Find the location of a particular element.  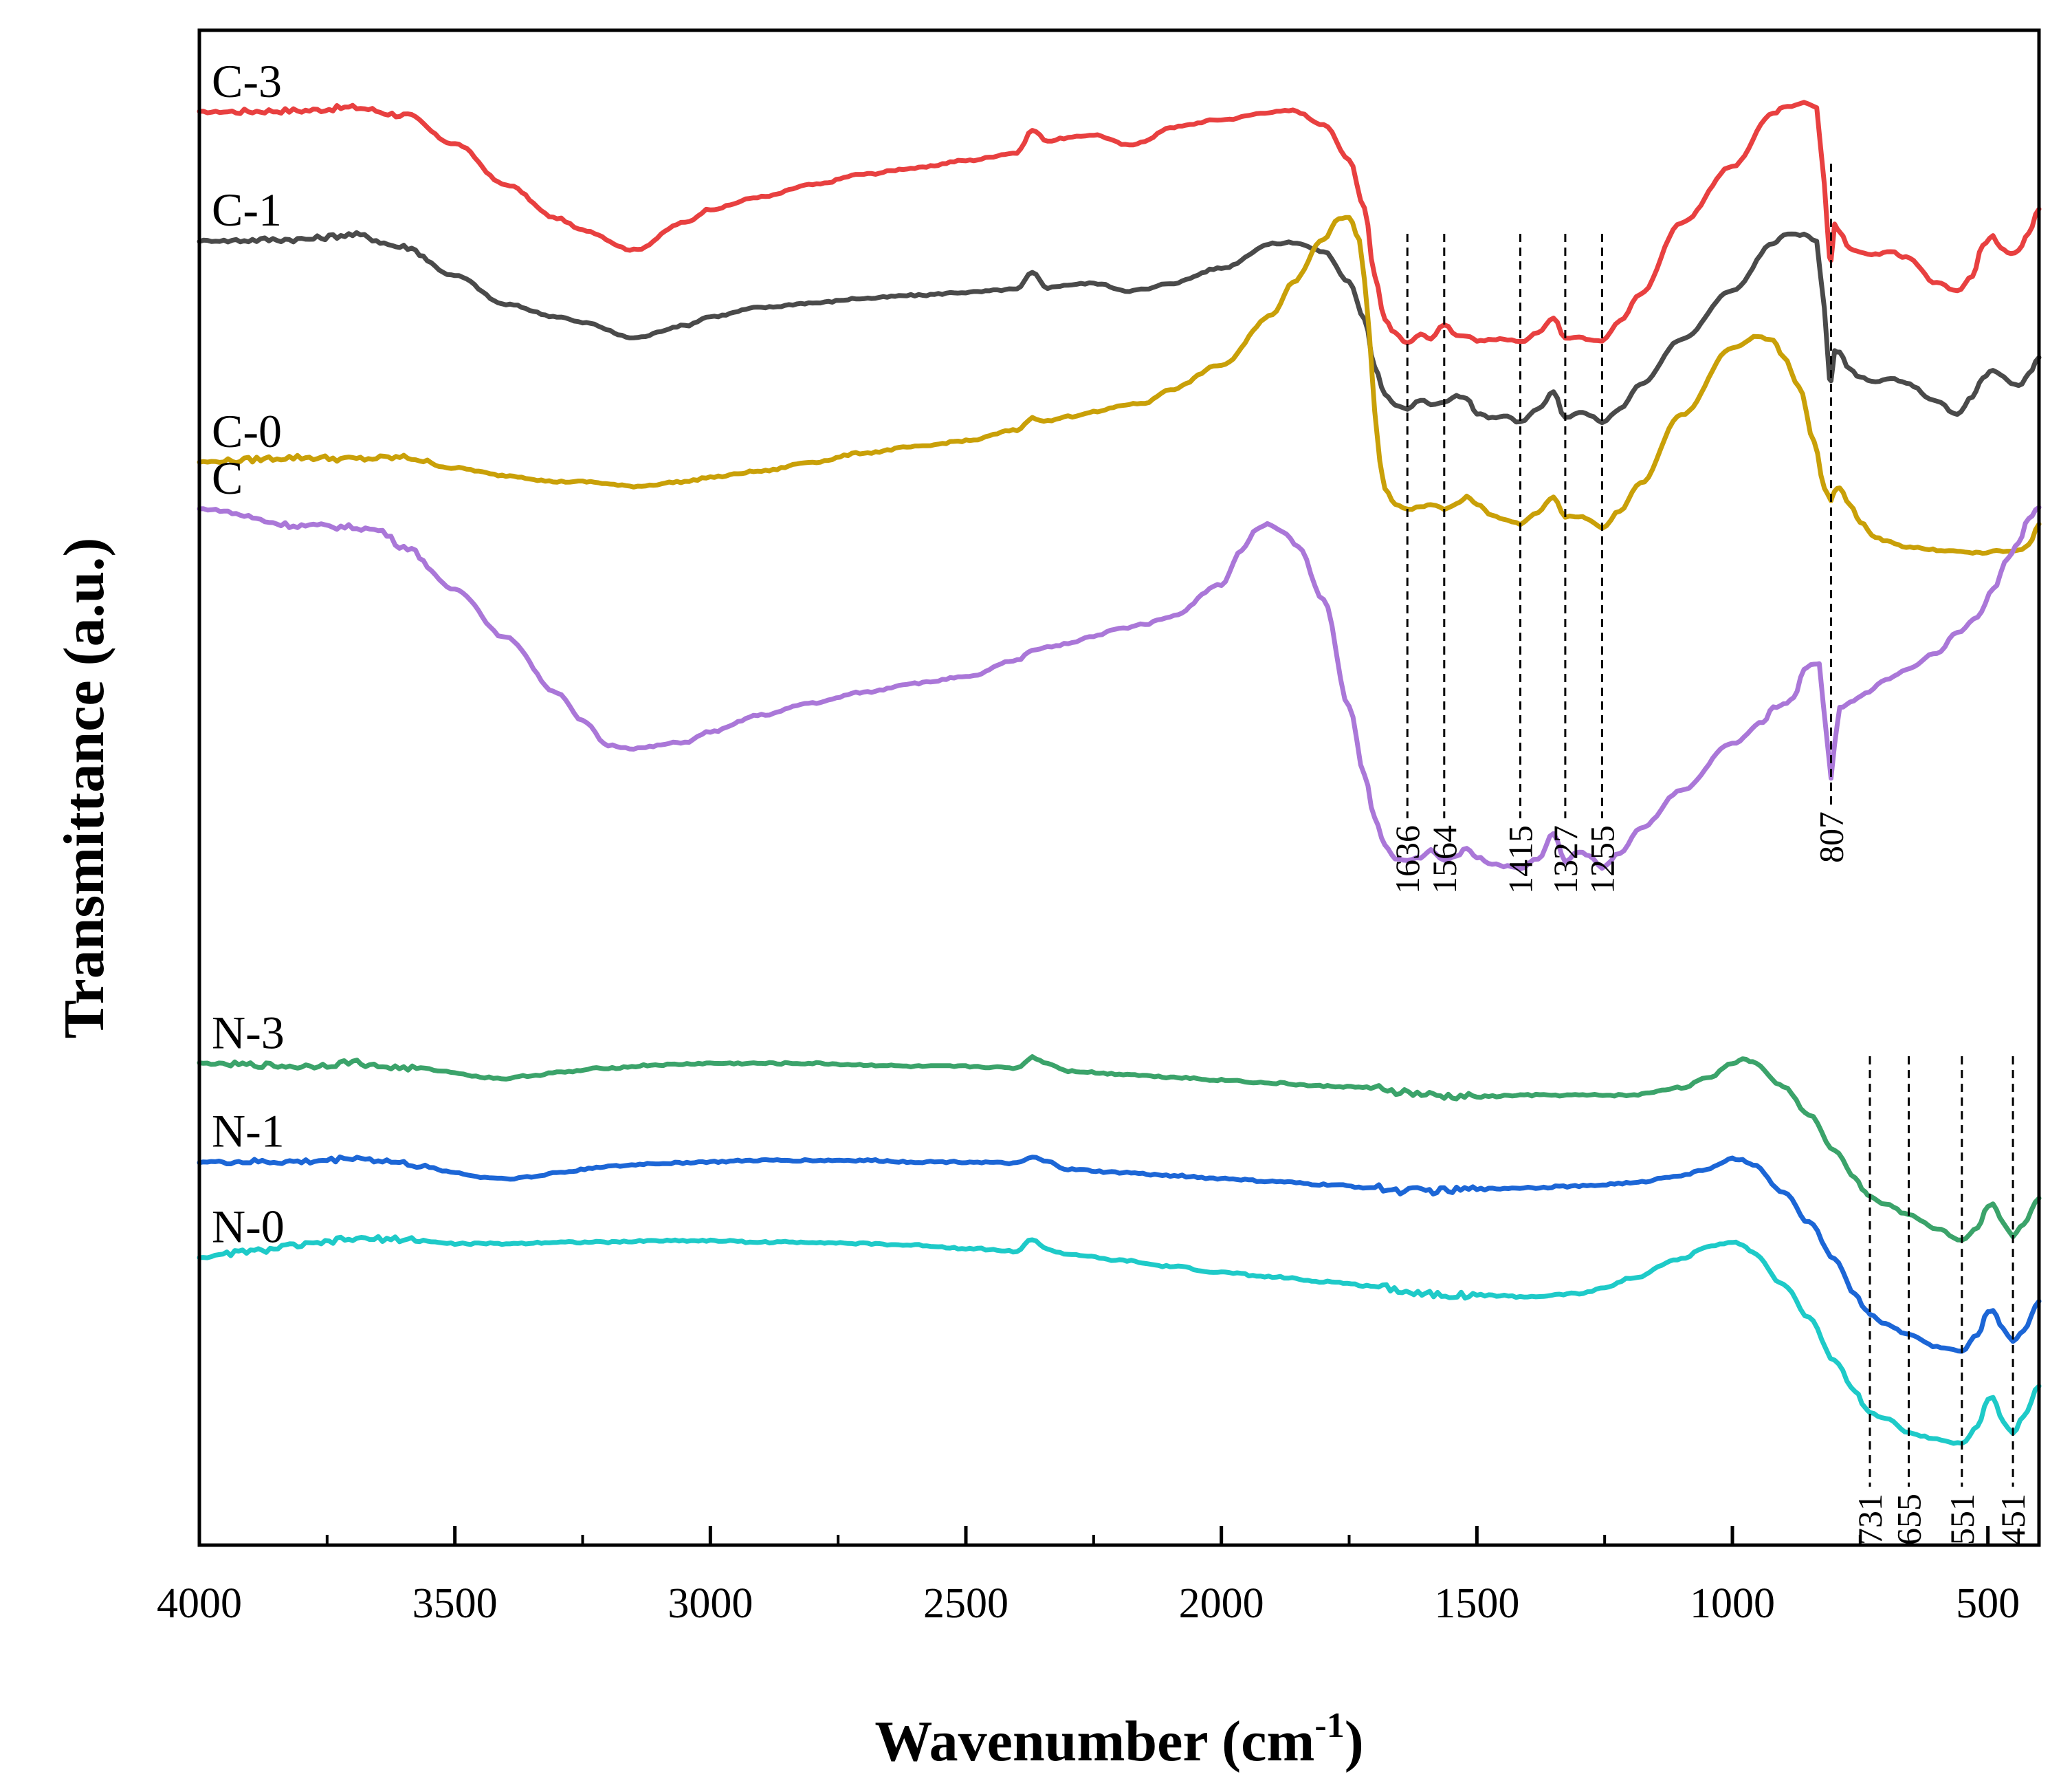

x-tick-label-500: 500 is located at coordinates (1988, 1603).